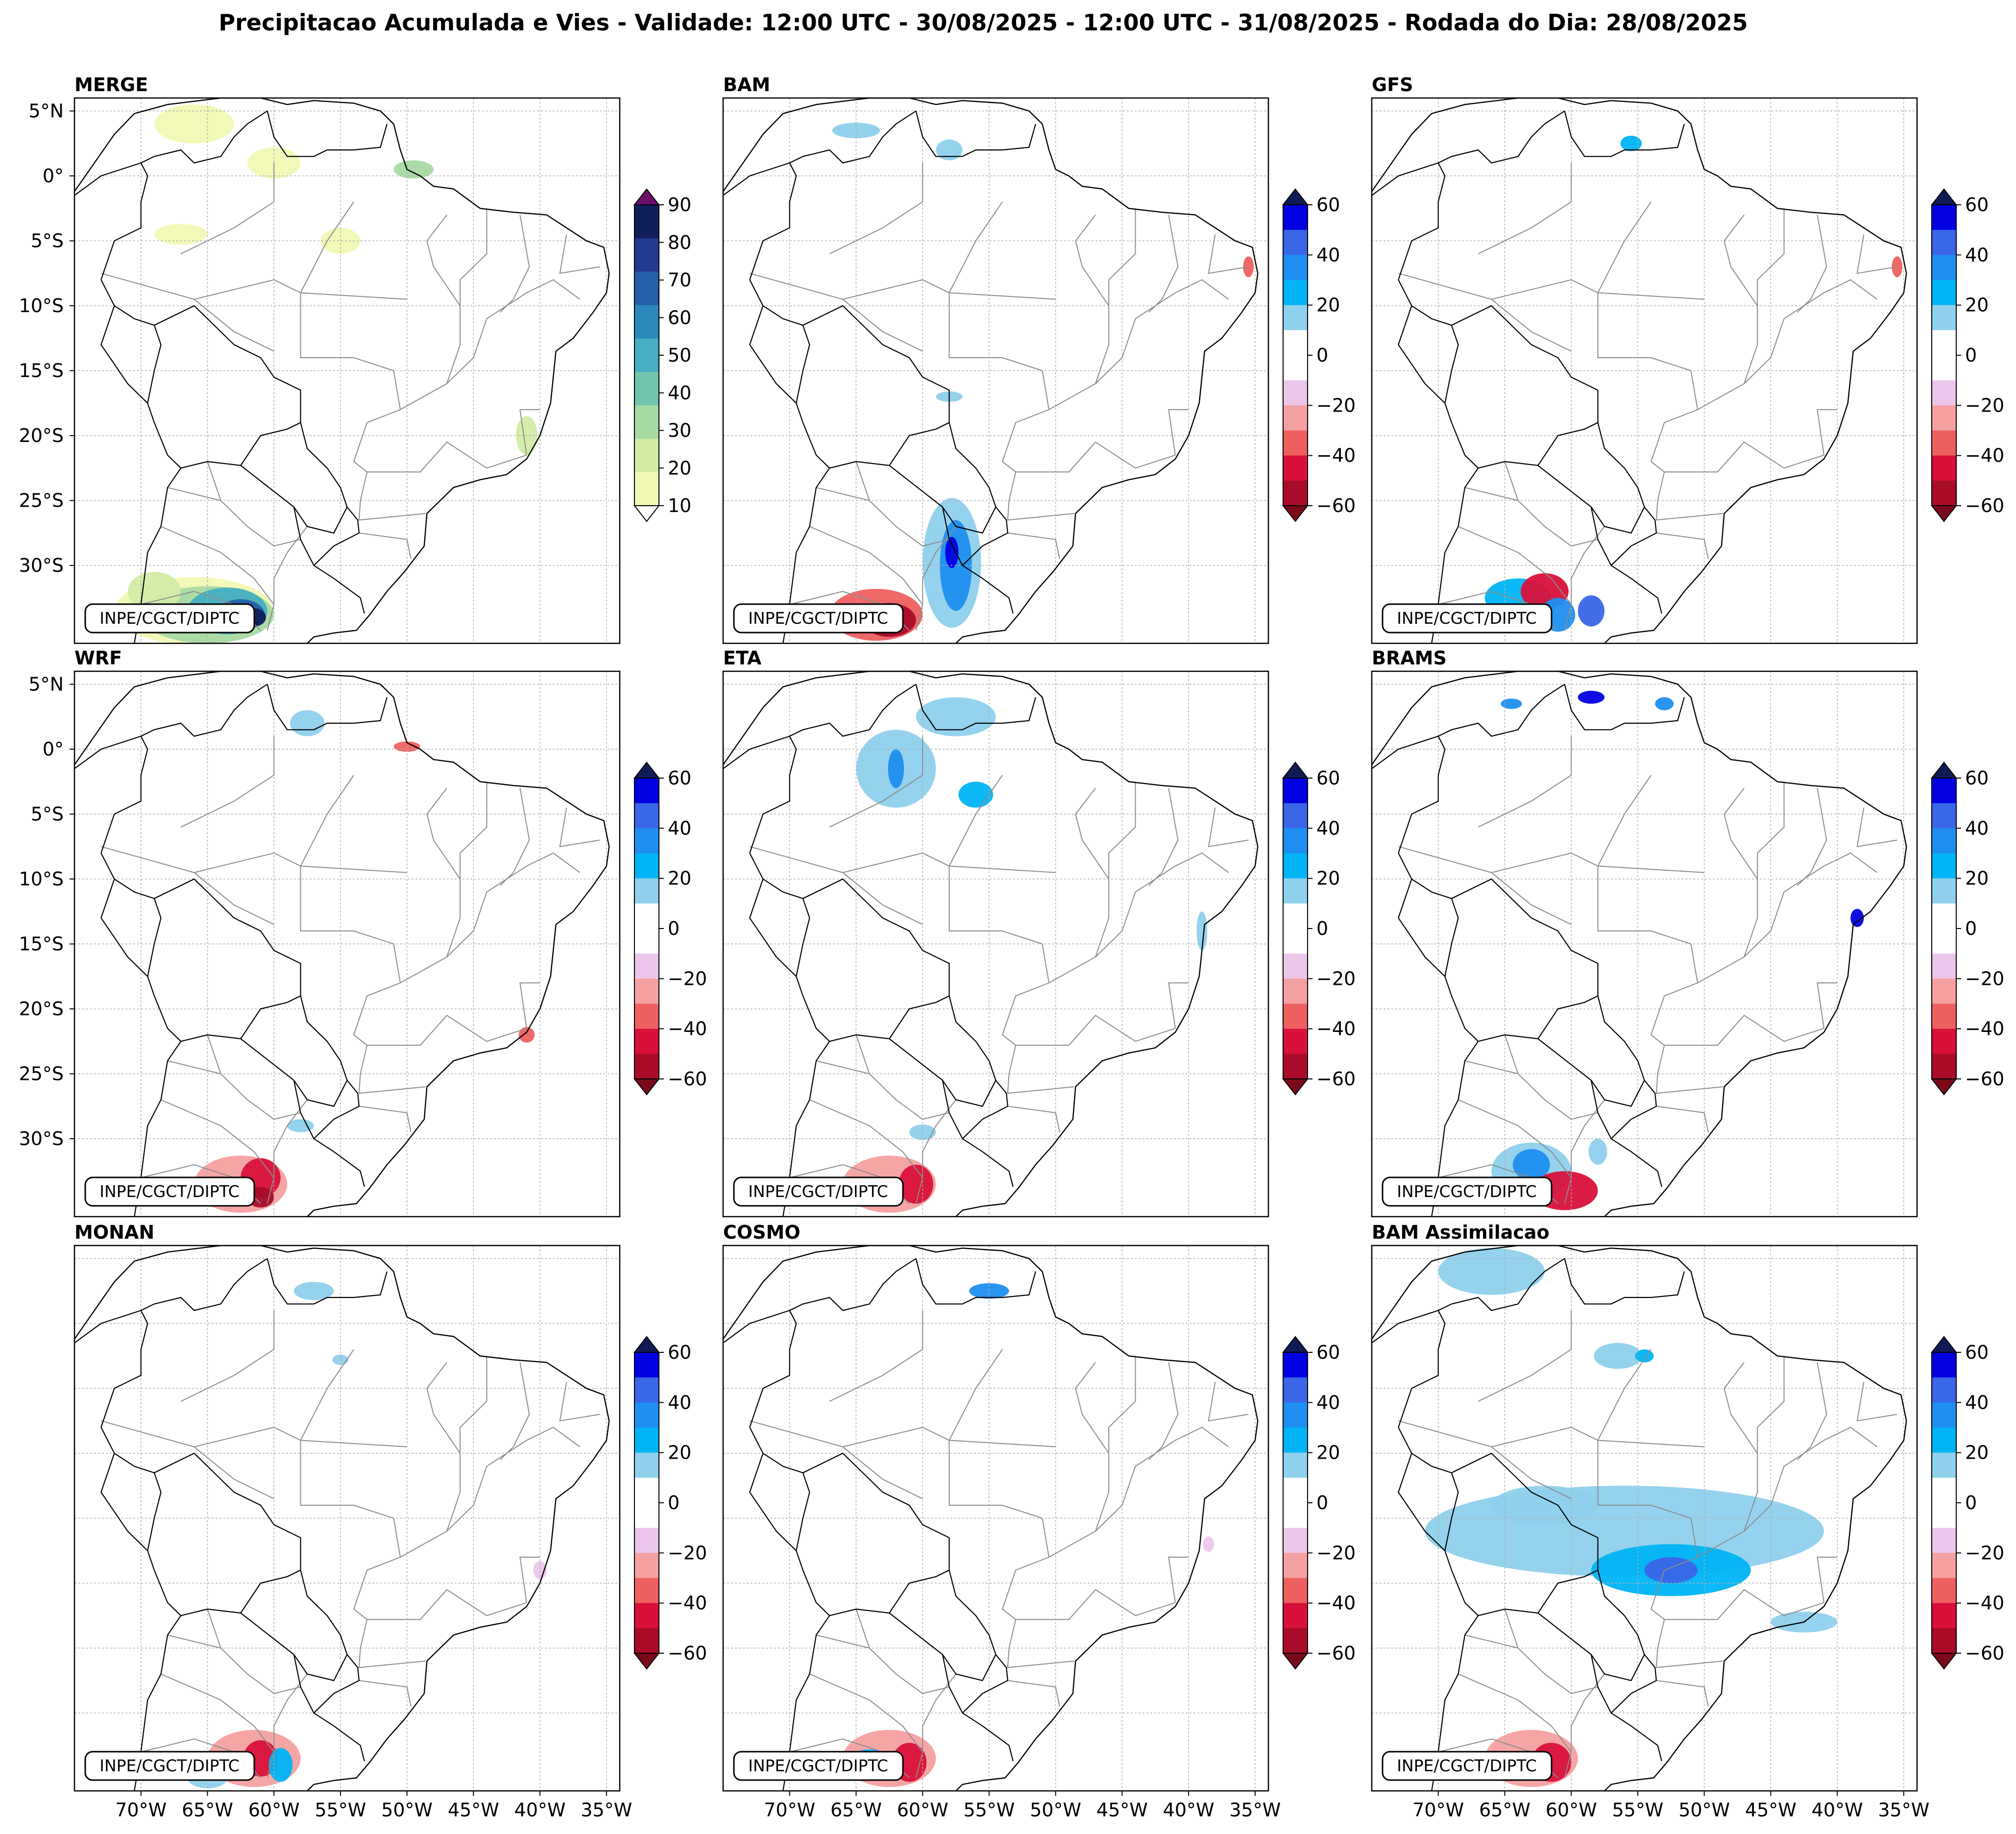 The image size is (2016, 1834). What do you see at coordinates (1392, 85) in the screenshot?
I see `panel-title: GFS` at bounding box center [1392, 85].